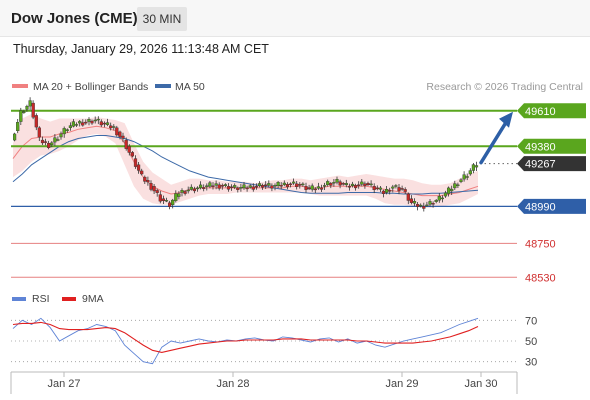 The height and width of the screenshot is (400, 590). Describe the element at coordinates (93, 299) in the screenshot. I see `rsi-ma-legend-label: 9MA` at that location.